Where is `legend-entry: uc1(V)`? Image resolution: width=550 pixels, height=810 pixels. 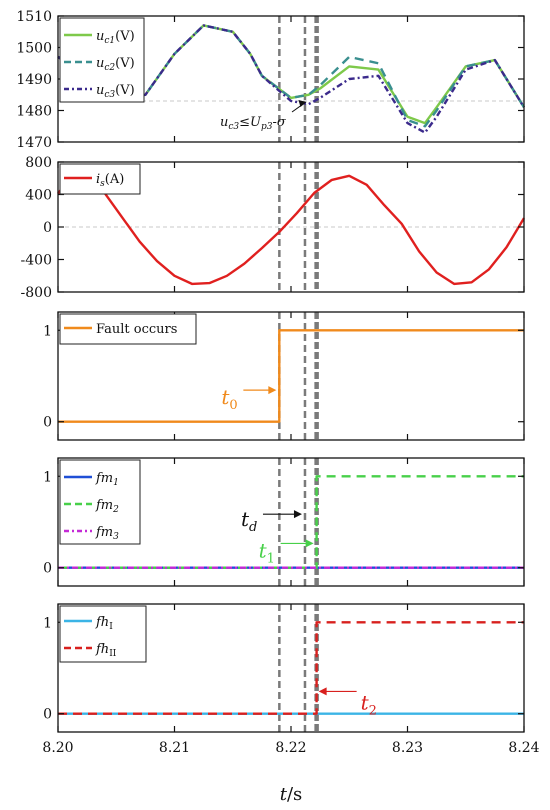
legend-entry: uc1(V) is located at coordinates (115, 37).